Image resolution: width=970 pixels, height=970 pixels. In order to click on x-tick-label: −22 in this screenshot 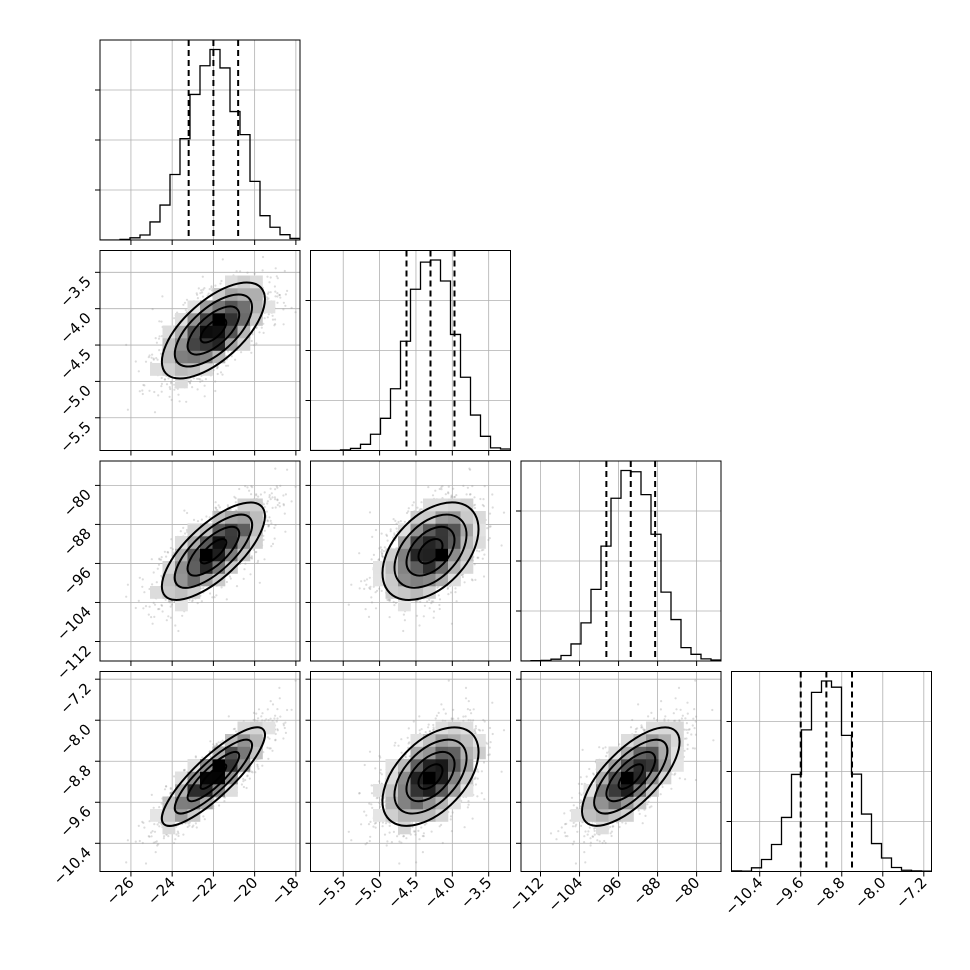, I will do `click(202, 891)`.